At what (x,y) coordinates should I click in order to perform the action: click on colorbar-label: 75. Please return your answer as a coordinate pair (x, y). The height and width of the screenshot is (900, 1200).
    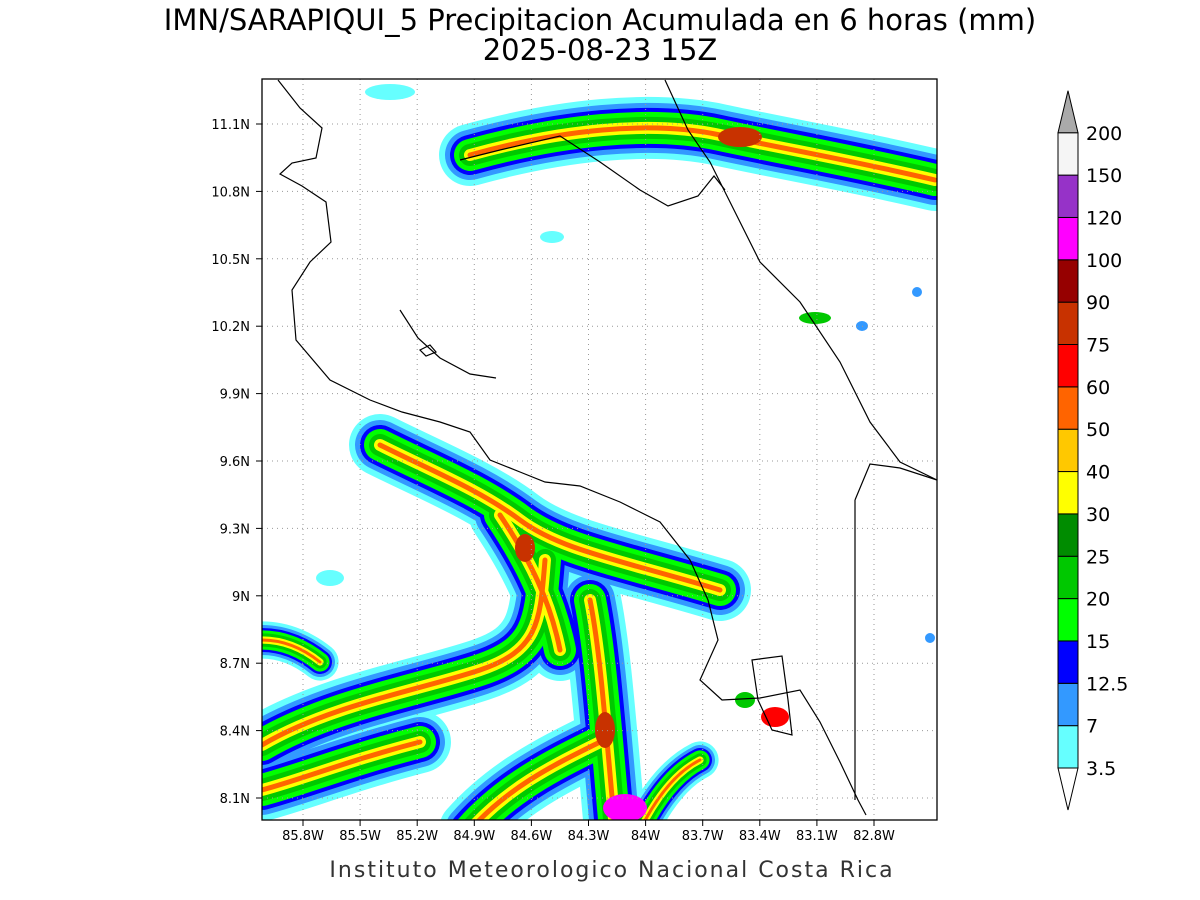
    Looking at the image, I should click on (1098, 346).